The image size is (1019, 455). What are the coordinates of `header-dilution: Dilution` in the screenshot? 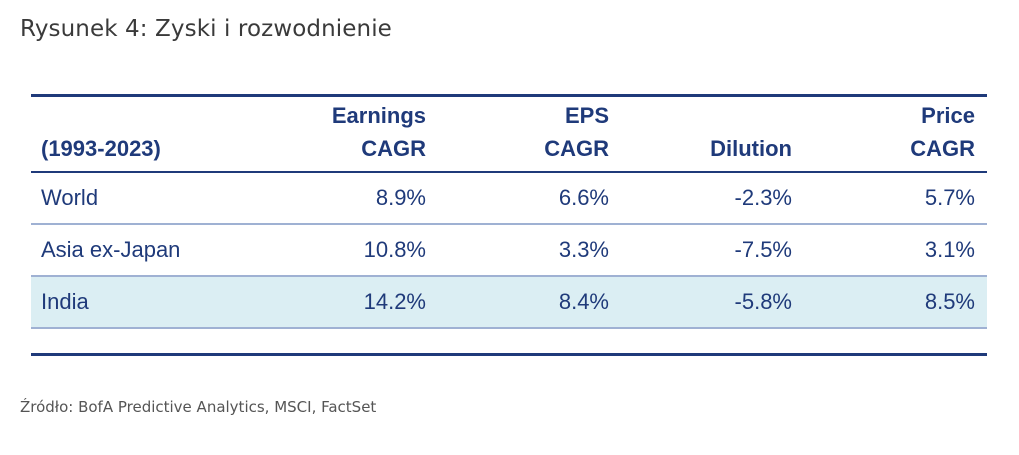 It's located at (700, 148).